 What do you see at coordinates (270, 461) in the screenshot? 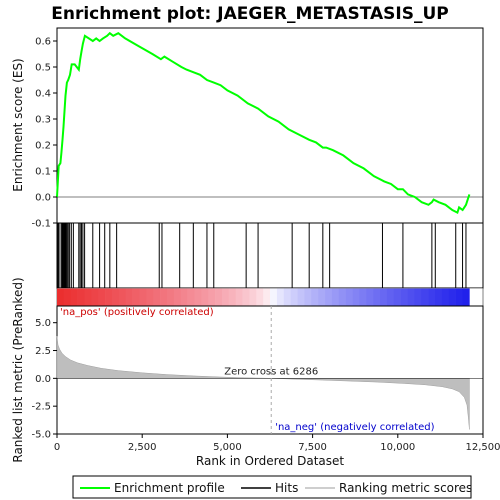
I see `x-axis-title: Rank in Ordered Dataset` at bounding box center [270, 461].